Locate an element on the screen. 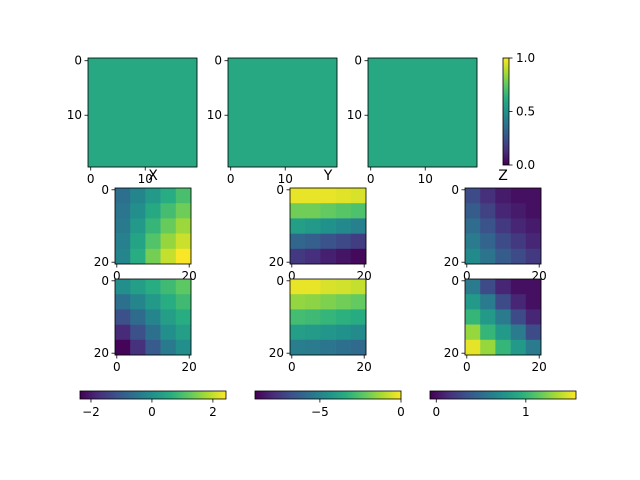  colorbar-tick-label: 0 is located at coordinates (401, 412).